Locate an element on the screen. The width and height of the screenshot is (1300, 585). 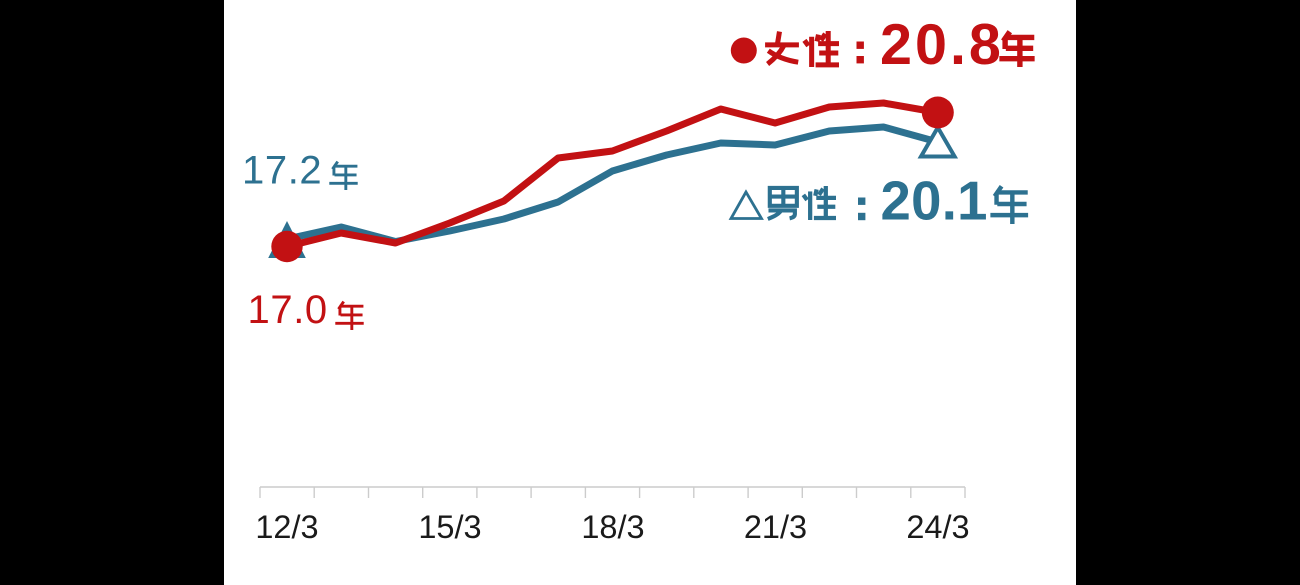
svg-text: 24/3 is located at coordinates (937, 527).